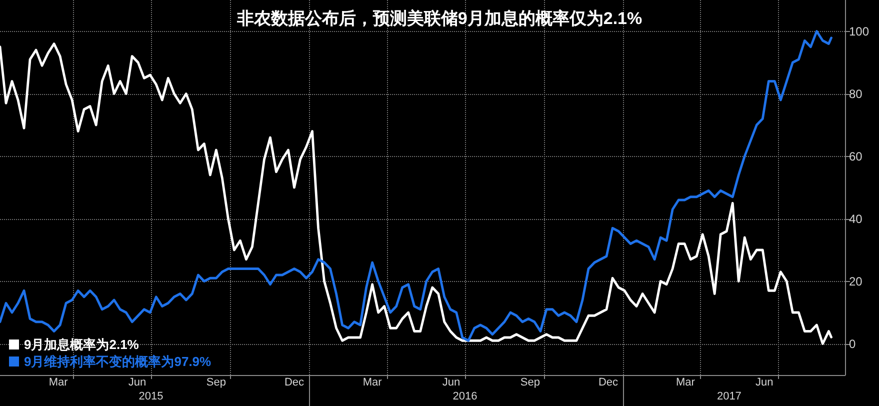 This screenshot has height=406, width=879. What do you see at coordinates (465, 396) in the screenshot?
I see `x2-tick-label: 2016` at bounding box center [465, 396].